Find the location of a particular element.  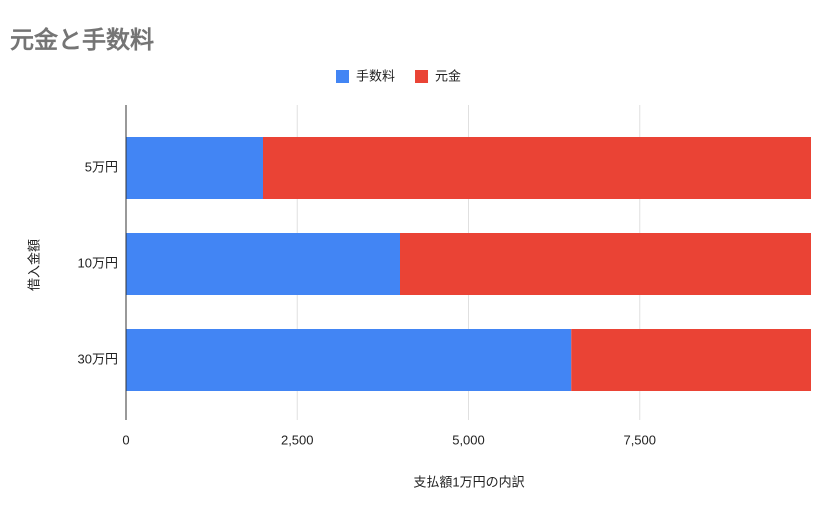

x-tick-label: 5,000 is located at coordinates (468, 439).